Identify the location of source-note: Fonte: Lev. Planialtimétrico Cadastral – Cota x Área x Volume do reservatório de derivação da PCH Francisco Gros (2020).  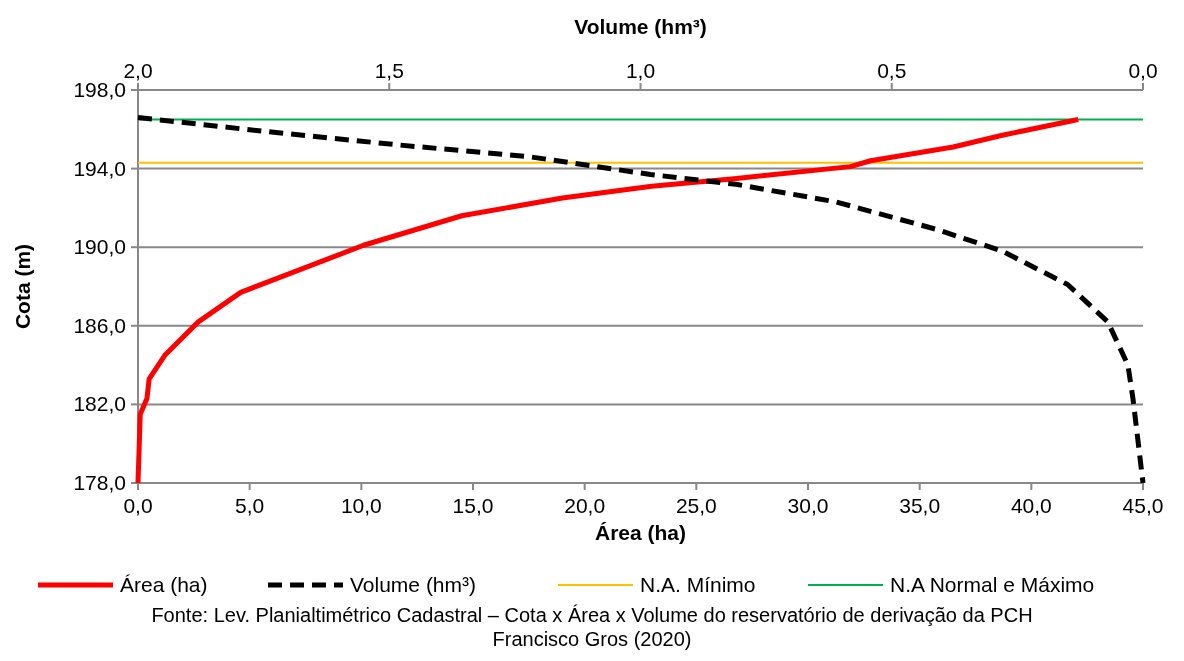
(592, 627).